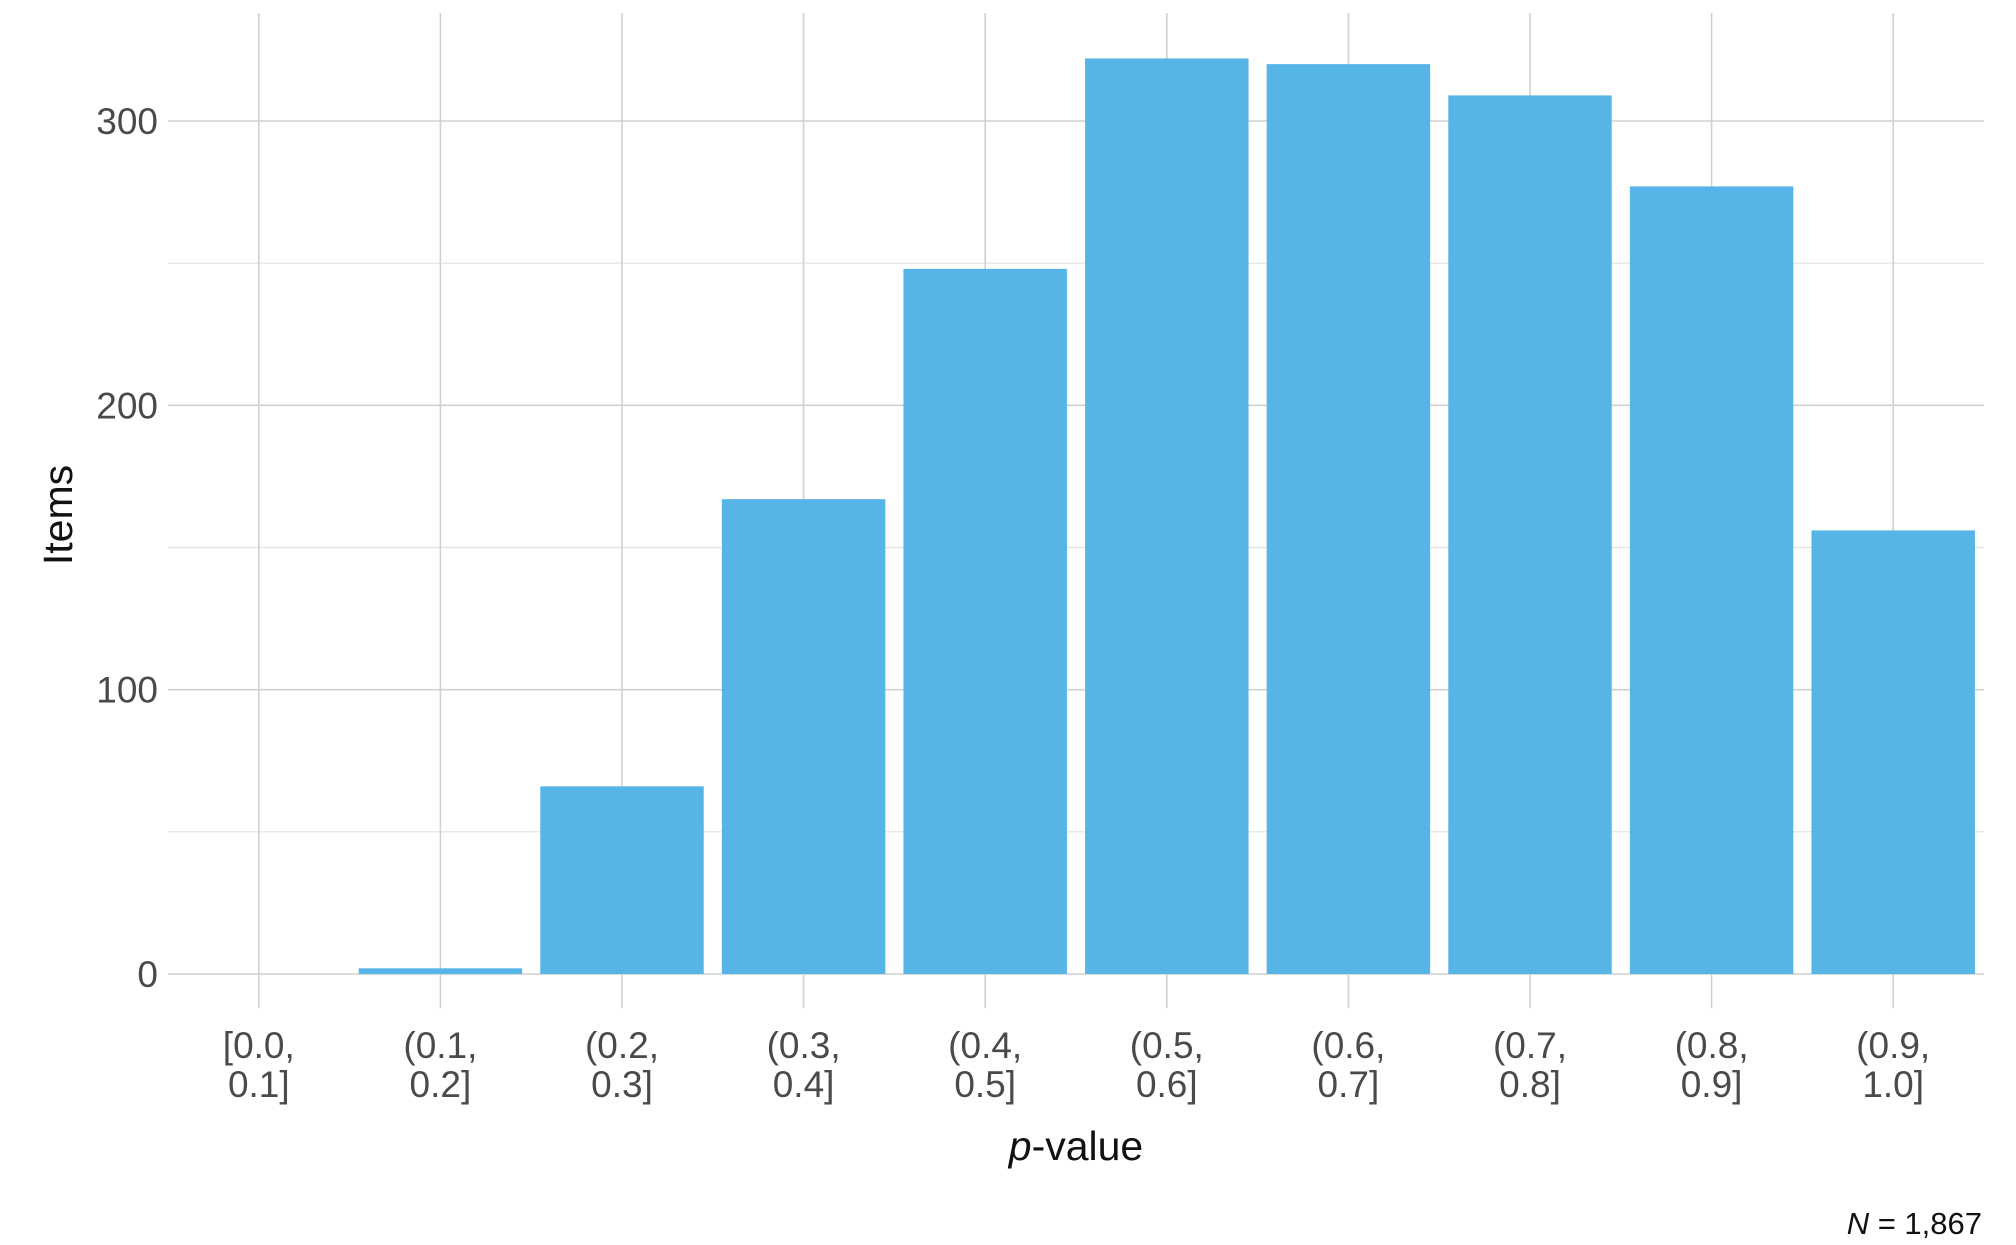 The image size is (2016, 1245). Describe the element at coordinates (1348, 1065) in the screenshot. I see `x-tick-label-6: (0.6, 0.7]` at that location.